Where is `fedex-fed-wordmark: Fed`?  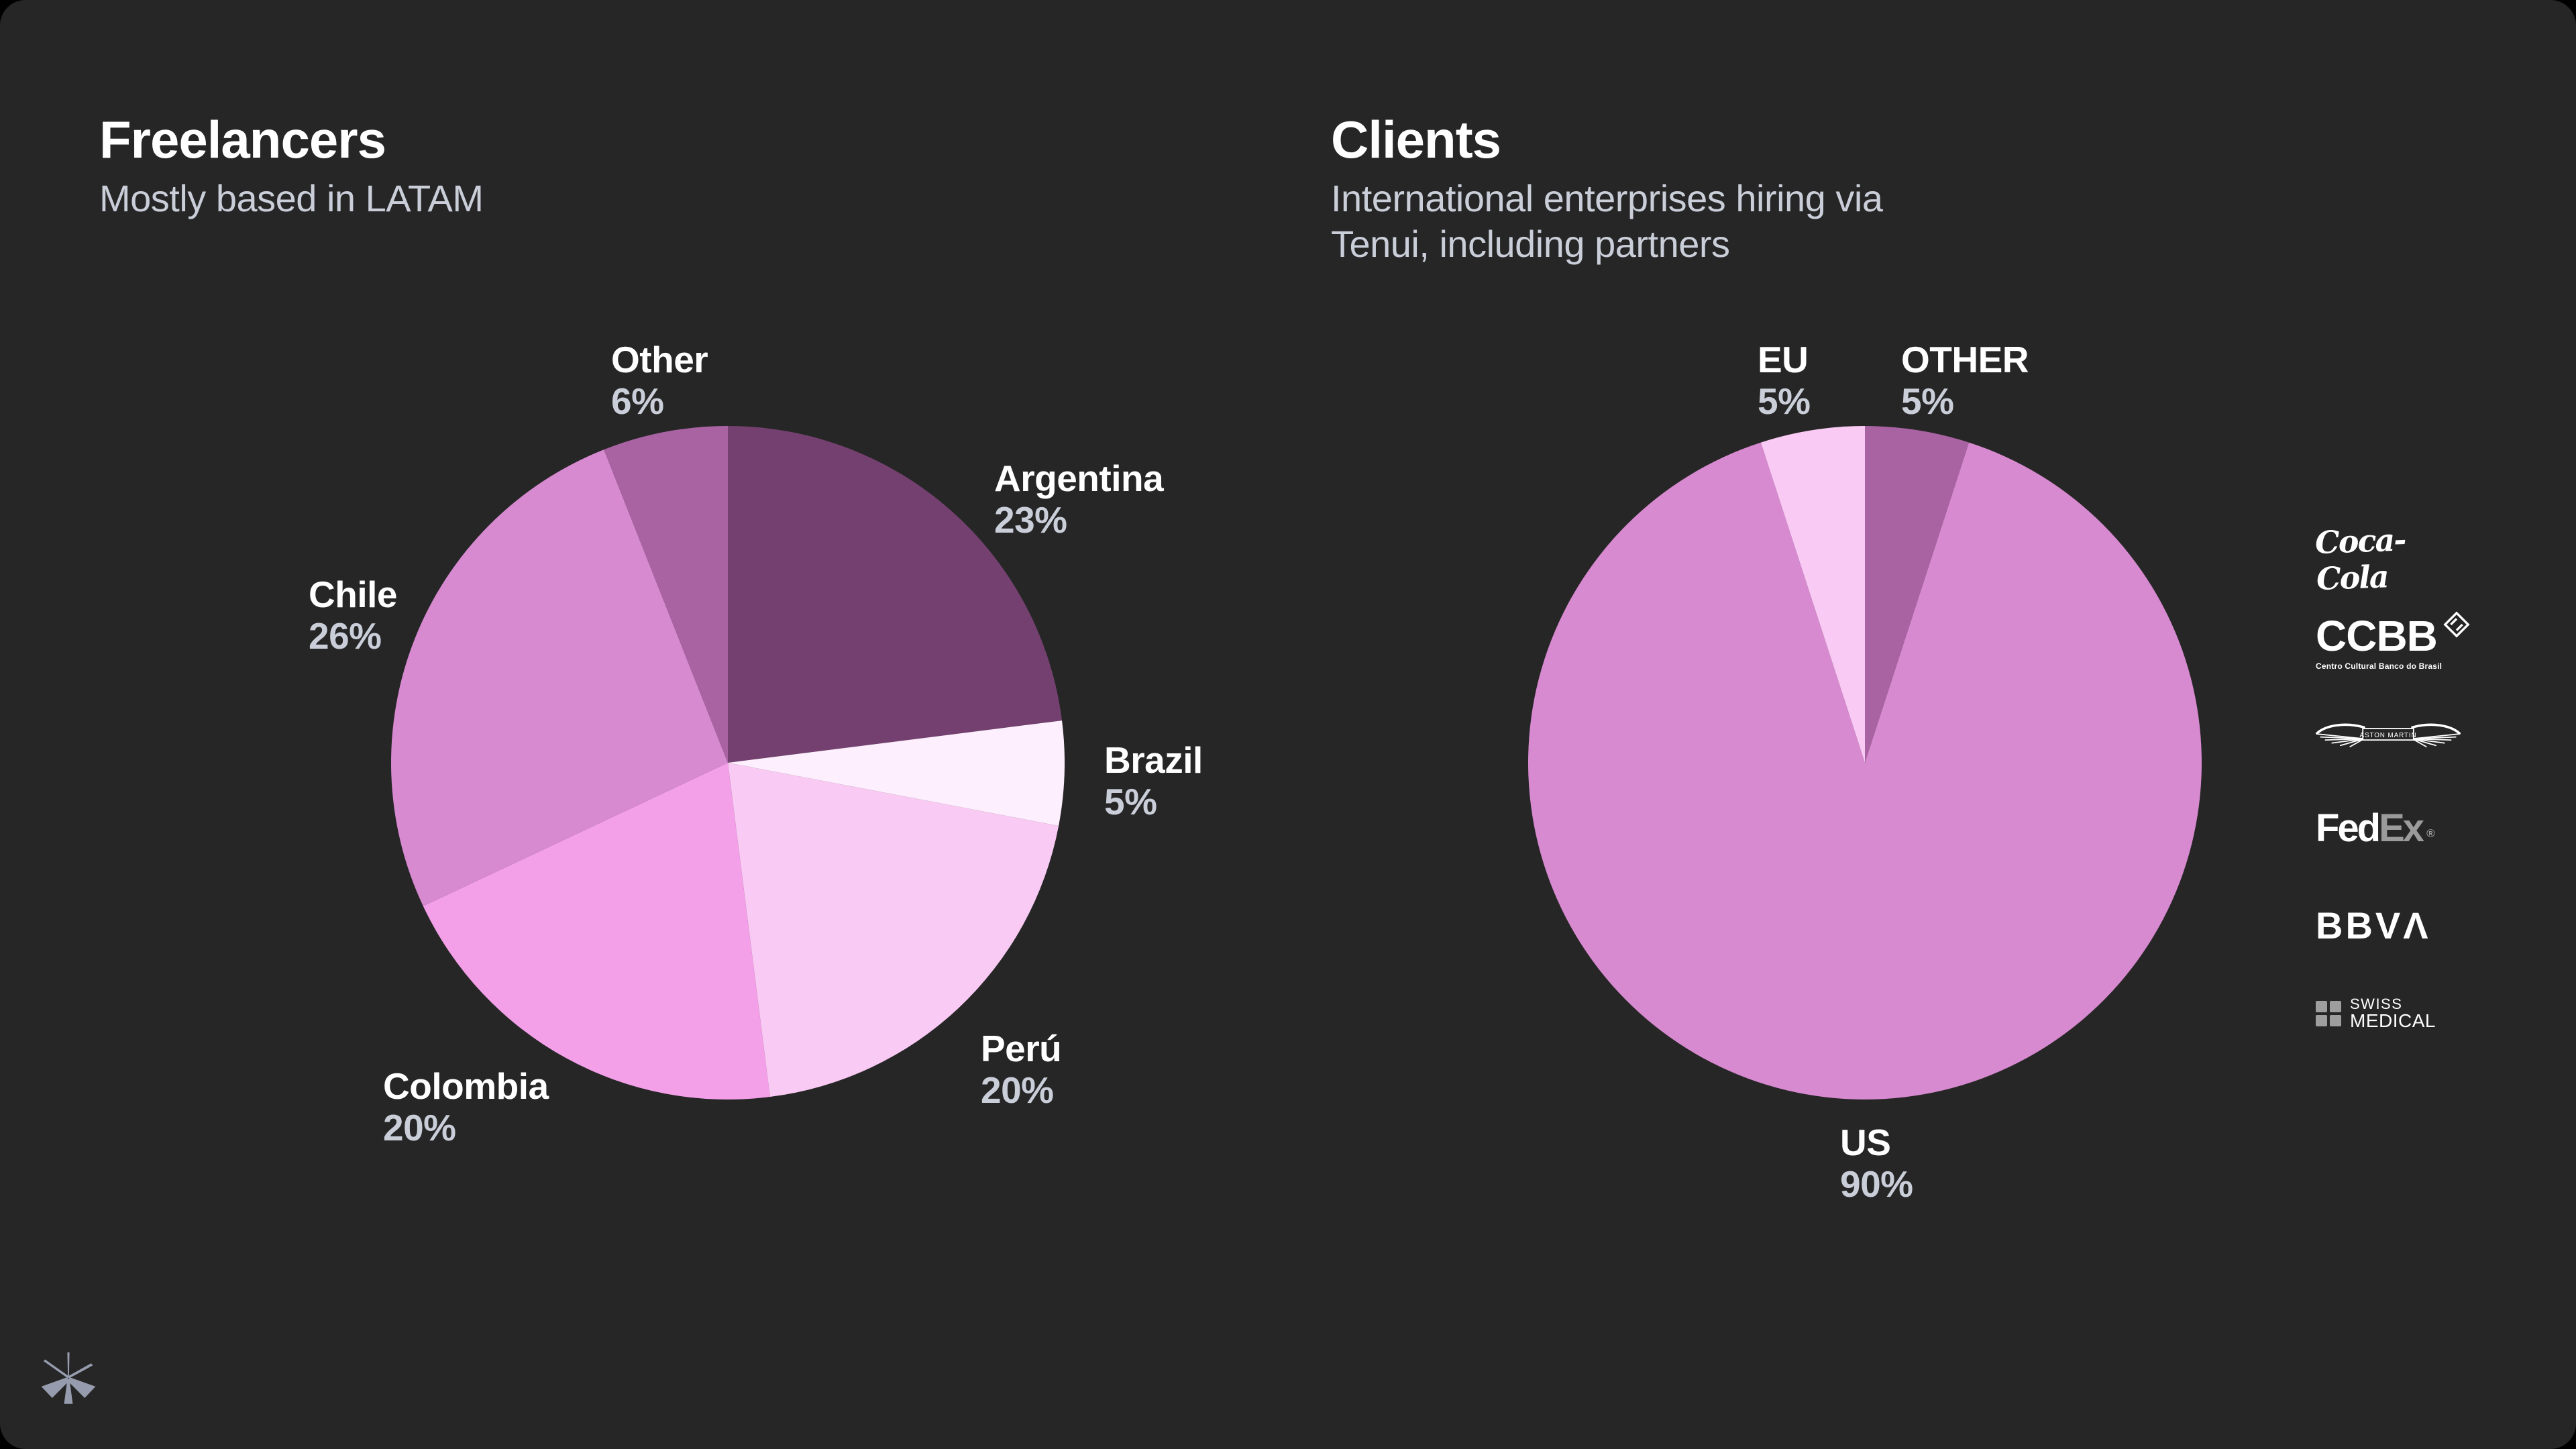 fedex-fed-wordmark: Fed is located at coordinates (2348, 828).